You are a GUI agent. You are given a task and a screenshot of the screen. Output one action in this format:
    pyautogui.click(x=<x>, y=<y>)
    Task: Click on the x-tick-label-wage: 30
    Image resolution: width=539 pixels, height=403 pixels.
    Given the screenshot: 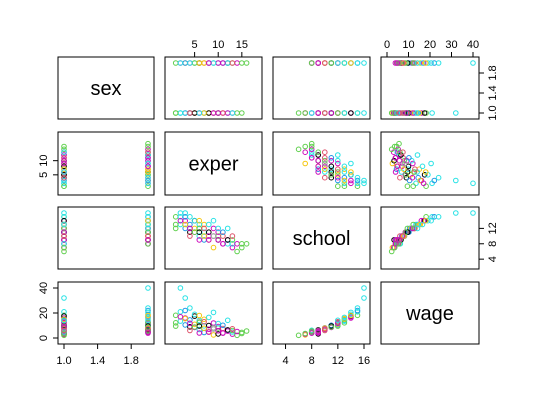 What is the action you would take?
    pyautogui.click(x=451, y=45)
    